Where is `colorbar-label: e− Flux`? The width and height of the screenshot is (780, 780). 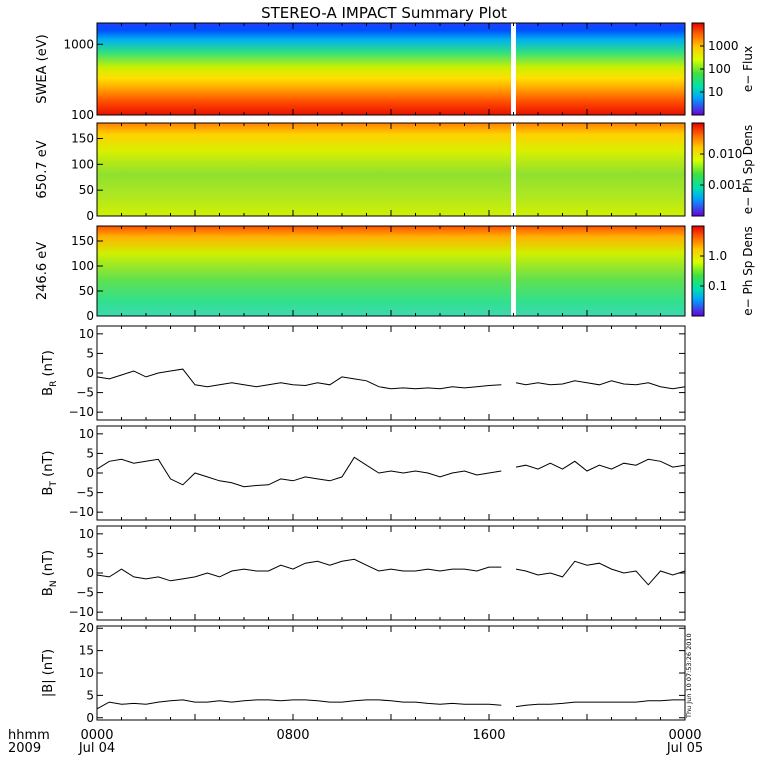
colorbar-label: e− Flux is located at coordinates (748, 69).